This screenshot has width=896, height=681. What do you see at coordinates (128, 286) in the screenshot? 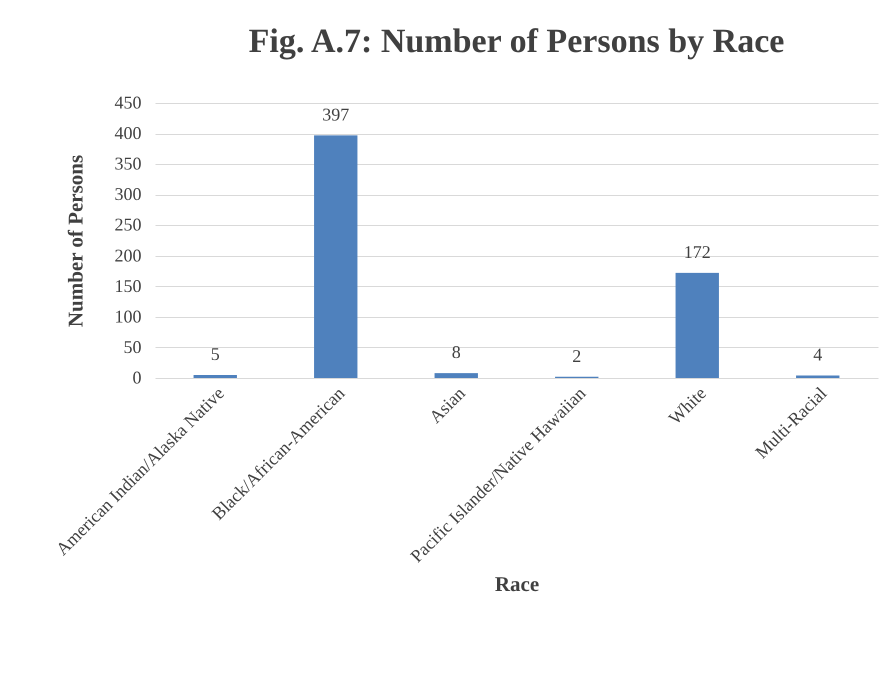
I see `y-tick-label: 150` at bounding box center [128, 286].